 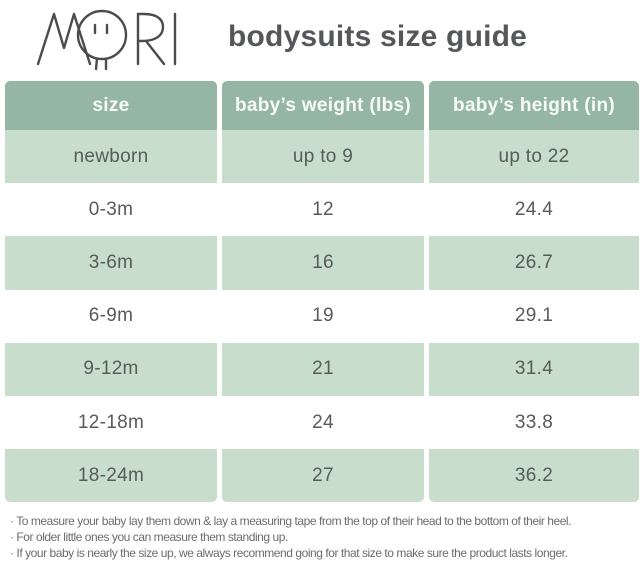 What do you see at coordinates (533, 157) in the screenshot?
I see `height-cell: up to 22` at bounding box center [533, 157].